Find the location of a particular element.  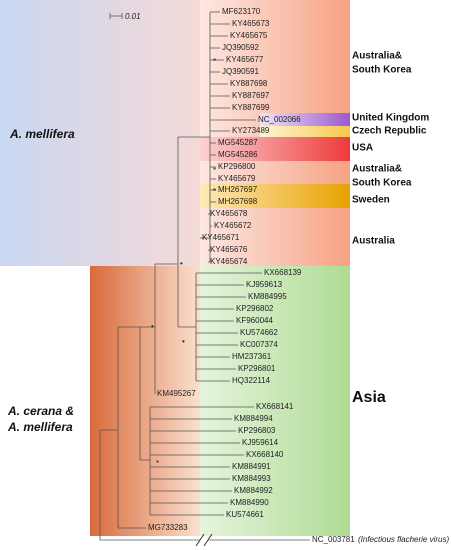

leaf-label: KX668141 is located at coordinates (275, 406).